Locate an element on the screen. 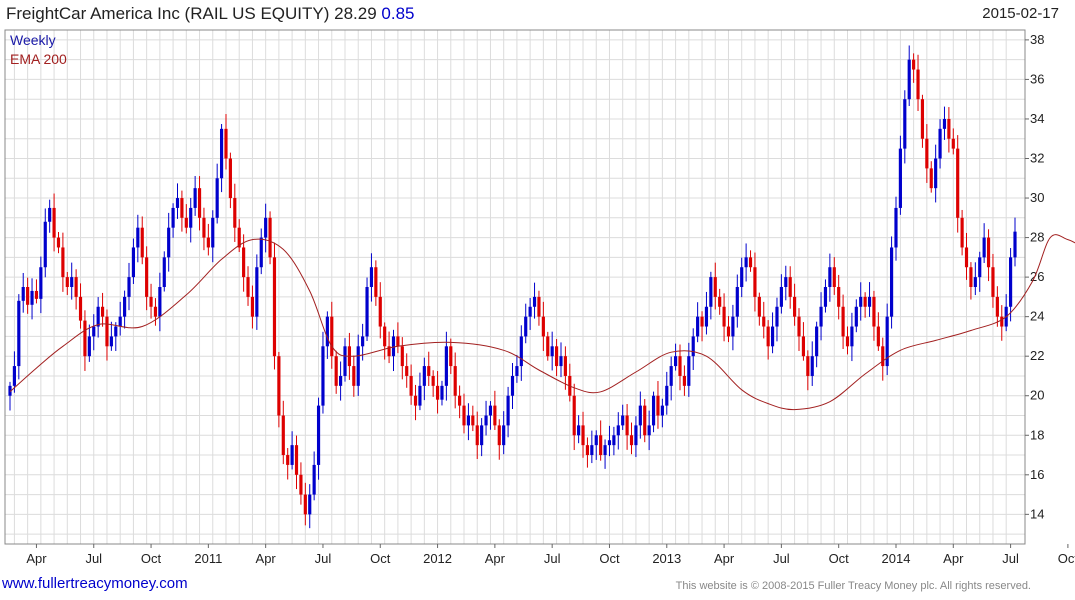 The height and width of the screenshot is (600, 1075). y-tick-label: 20 is located at coordinates (1037, 395).